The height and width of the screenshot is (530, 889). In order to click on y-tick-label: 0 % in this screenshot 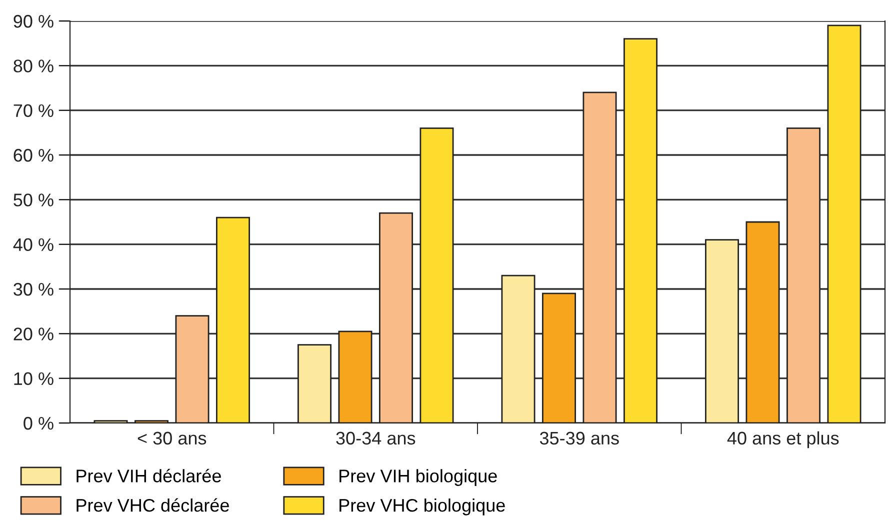, I will do `click(39, 423)`.